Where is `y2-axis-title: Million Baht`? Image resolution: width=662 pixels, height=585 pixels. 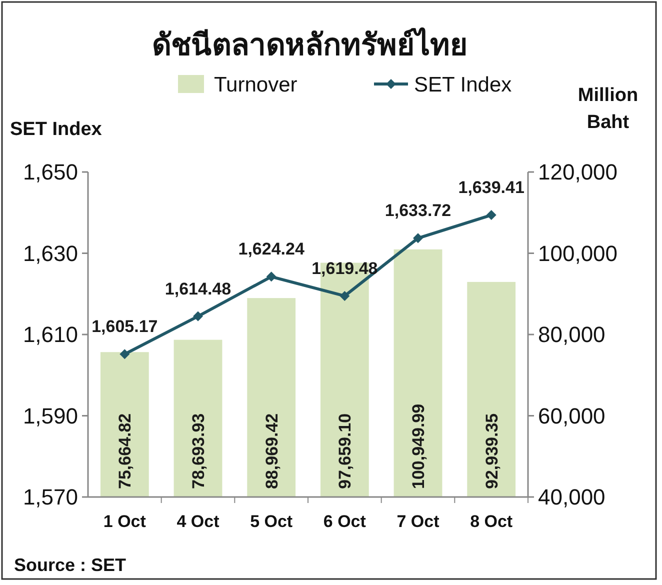 y2-axis-title: Million Baht is located at coordinates (608, 109).